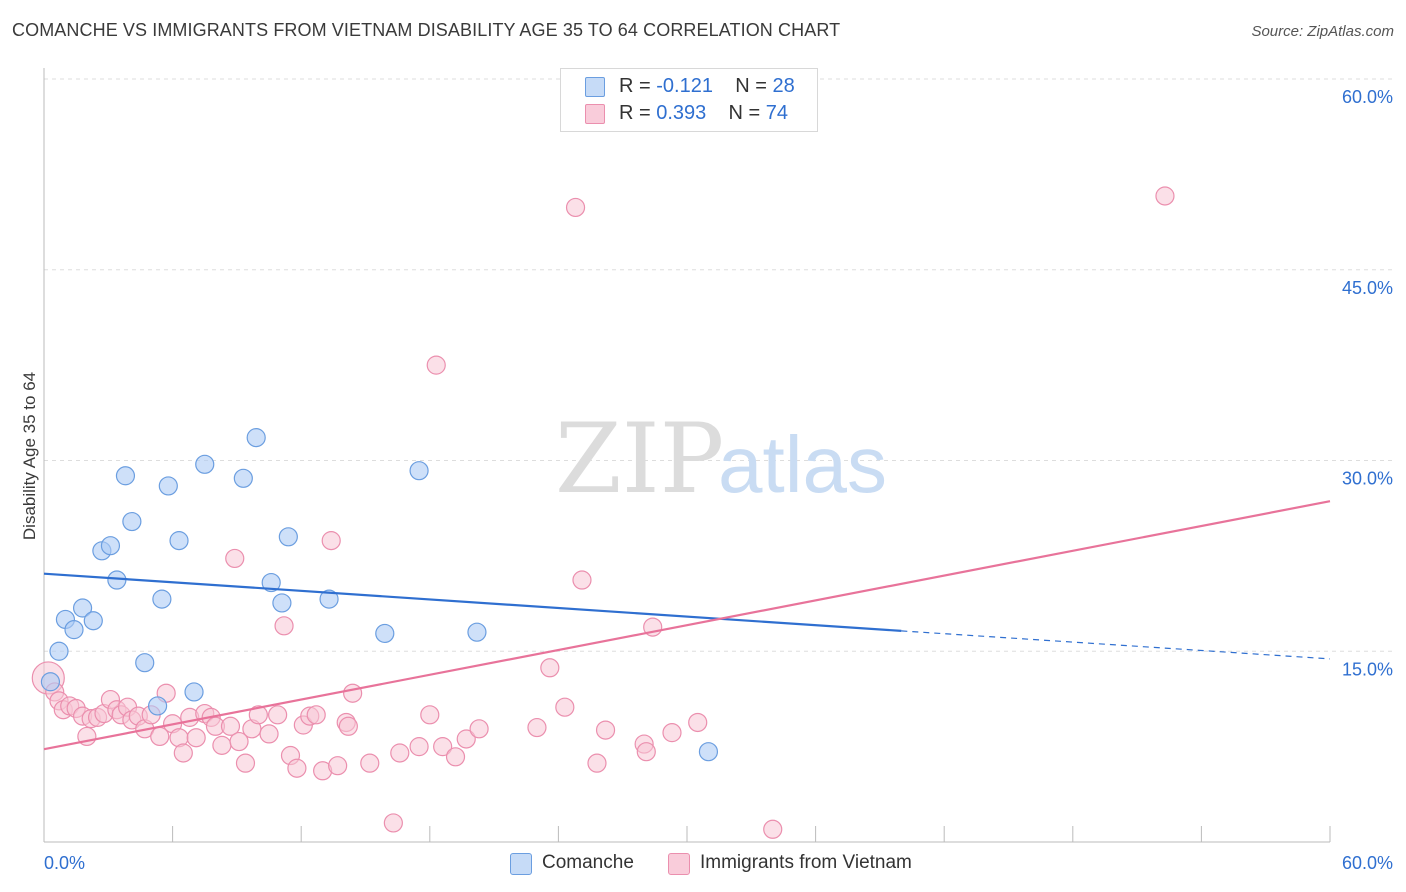 This screenshot has height=892, width=1406. What do you see at coordinates (1367, 288) in the screenshot?
I see `y-tick-label: 45.0%` at bounding box center [1367, 288].